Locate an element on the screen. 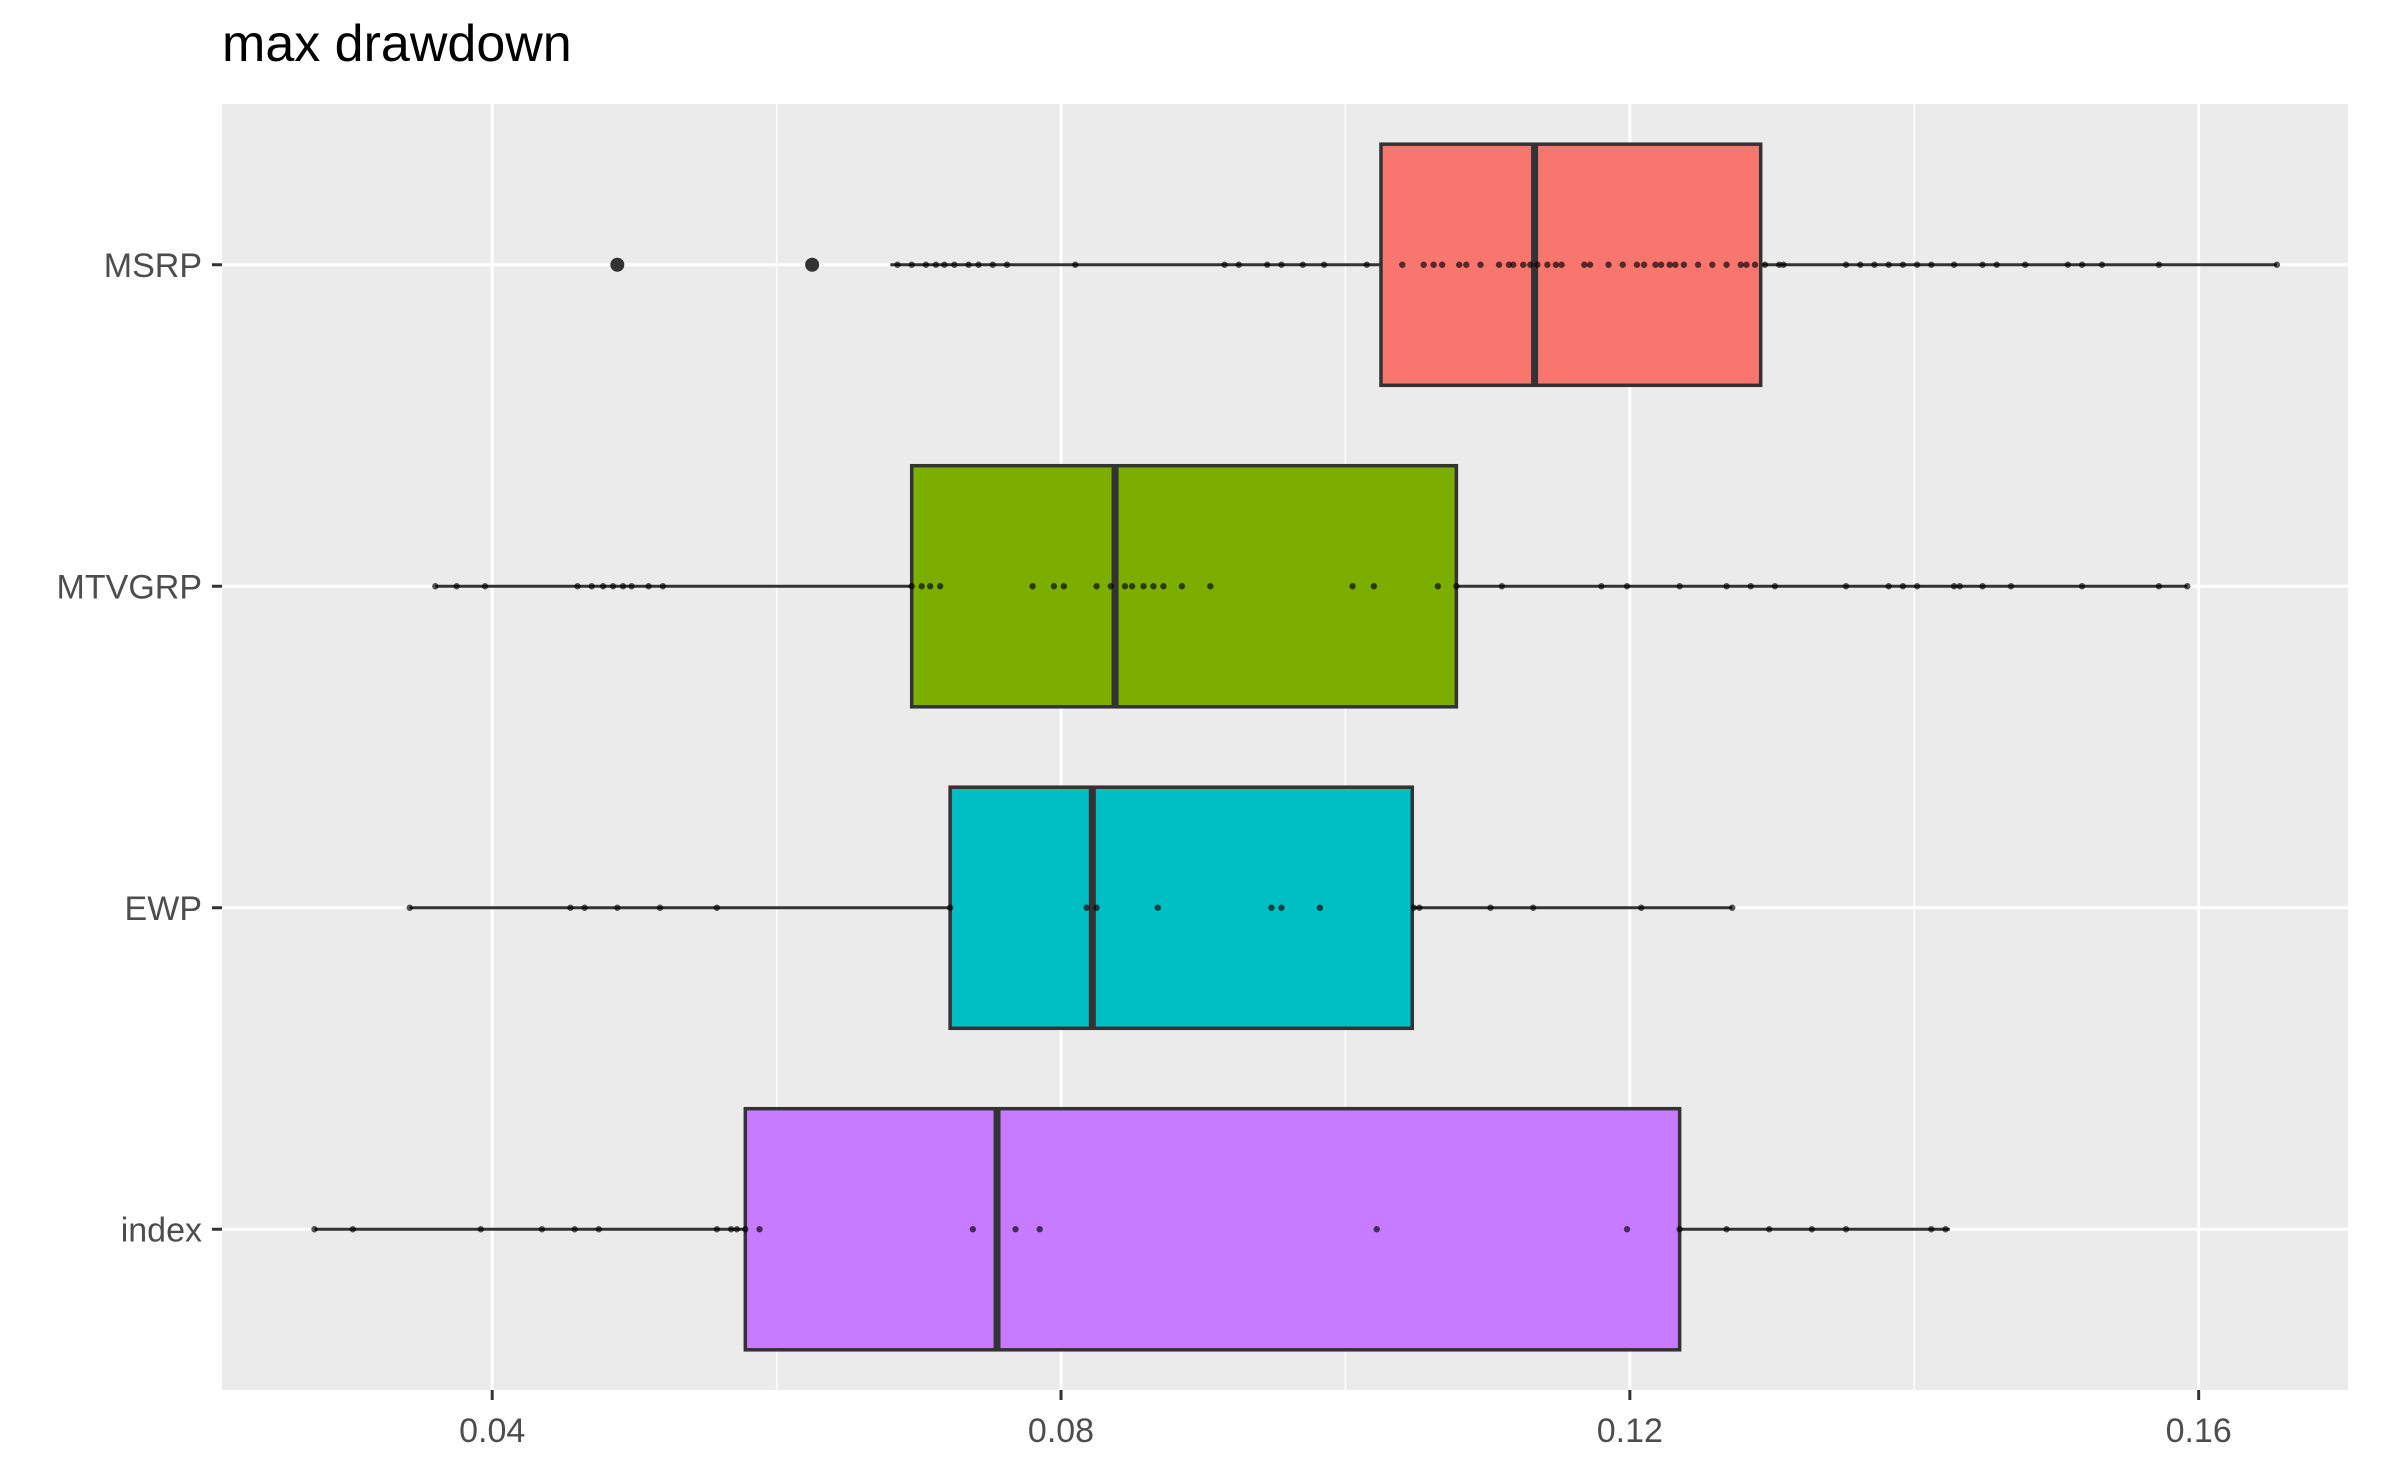 The image size is (2392, 1476). y-tick-label: MSRP is located at coordinates (153, 266).